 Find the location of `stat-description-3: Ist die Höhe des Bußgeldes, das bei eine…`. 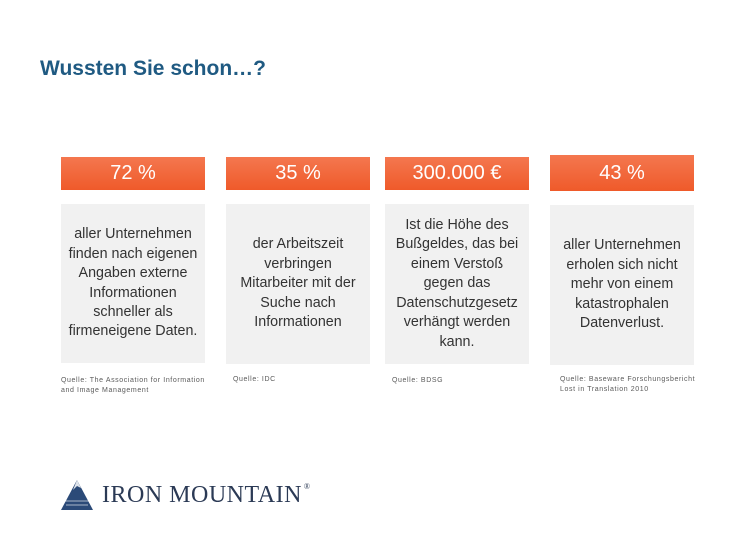

stat-description-3: Ist die Höhe des Bußgeldes, das bei eine… is located at coordinates (457, 284).